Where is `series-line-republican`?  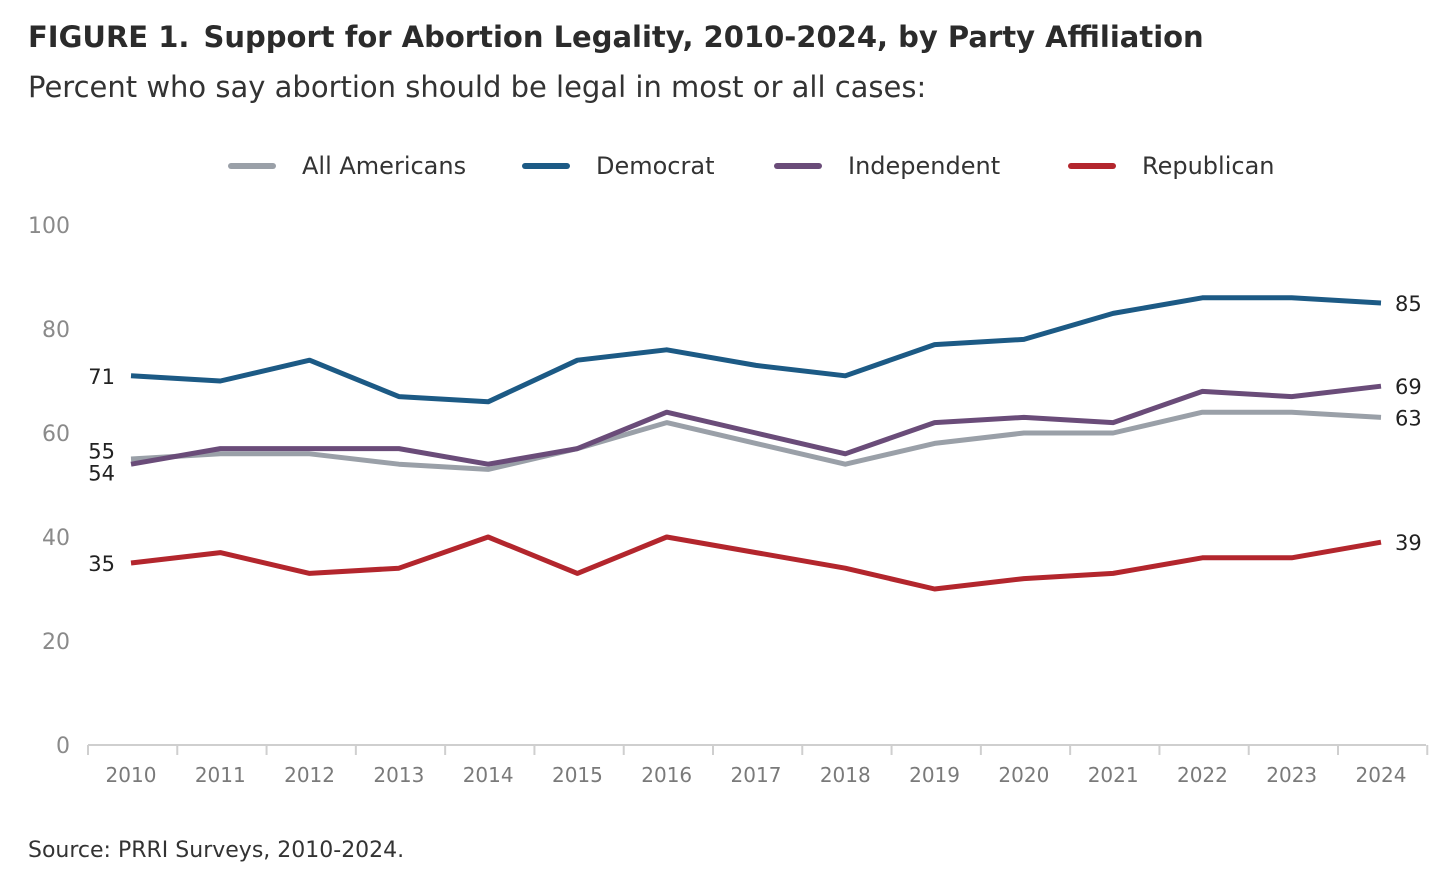 series-line-republican is located at coordinates (756, 563).